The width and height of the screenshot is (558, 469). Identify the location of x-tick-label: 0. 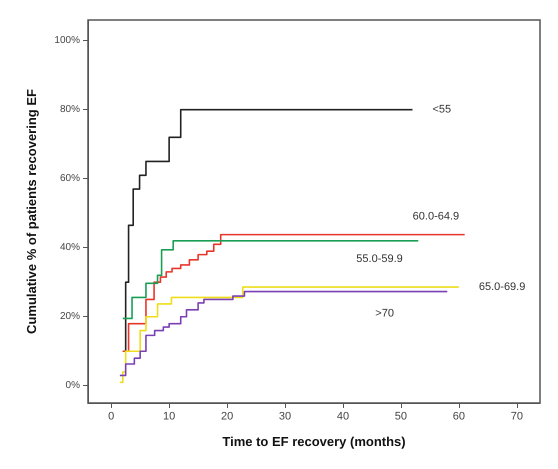
(111, 416).